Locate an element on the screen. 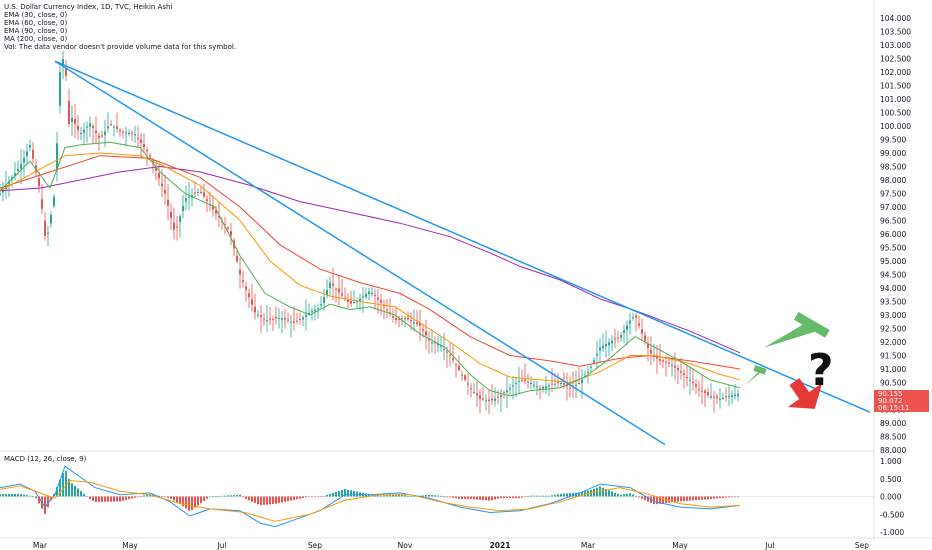 This screenshot has height=550, width=932. arrows-annotation: ? is located at coordinates (789, 364).